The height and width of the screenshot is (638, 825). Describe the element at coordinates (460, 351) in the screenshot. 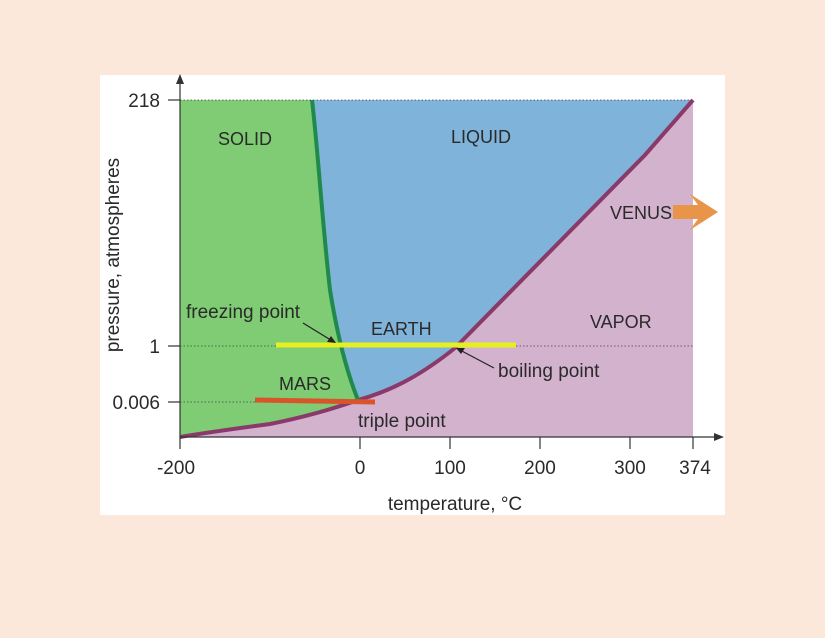

I see `boiling-point-pointer-head` at that location.